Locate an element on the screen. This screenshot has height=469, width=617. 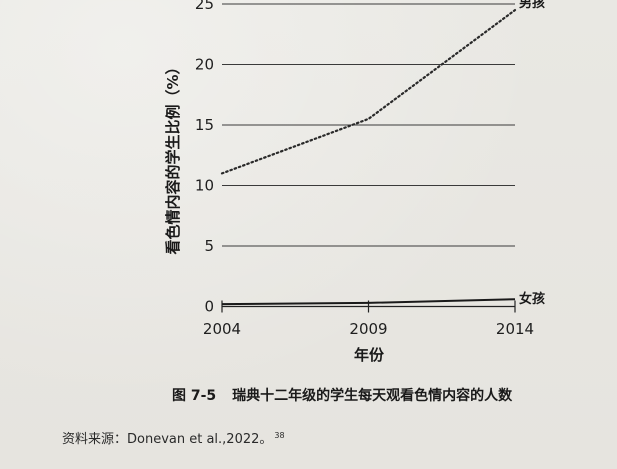
source-text: 资料来源：Donevan et al.,2022。 is located at coordinates (167, 439).